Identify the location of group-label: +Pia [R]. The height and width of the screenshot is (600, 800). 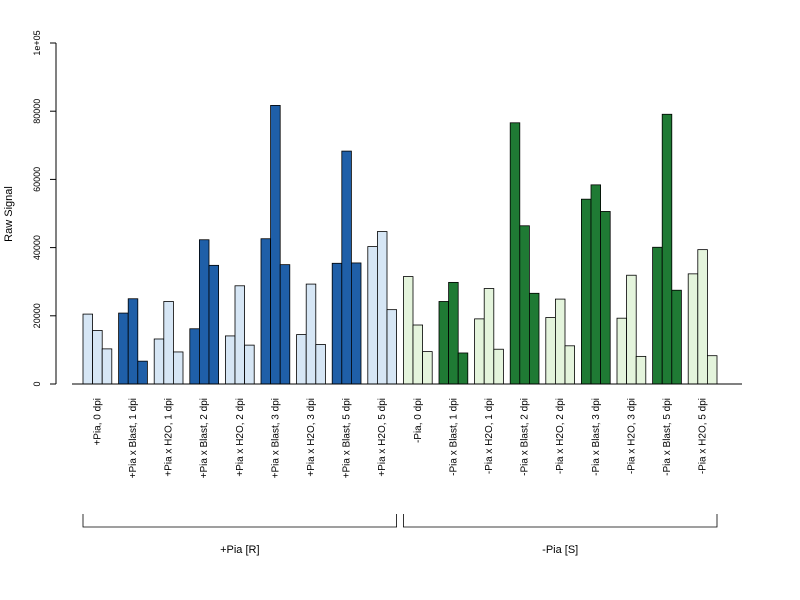
(239, 550).